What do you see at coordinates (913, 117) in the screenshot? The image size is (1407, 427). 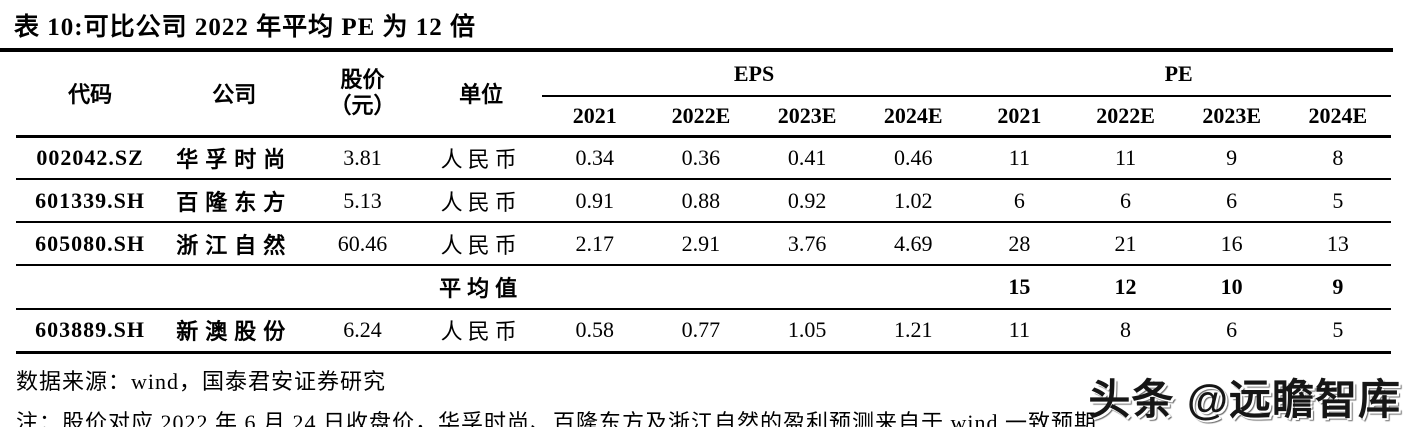 I see `eps-year-2024e: 2024E` at bounding box center [913, 117].